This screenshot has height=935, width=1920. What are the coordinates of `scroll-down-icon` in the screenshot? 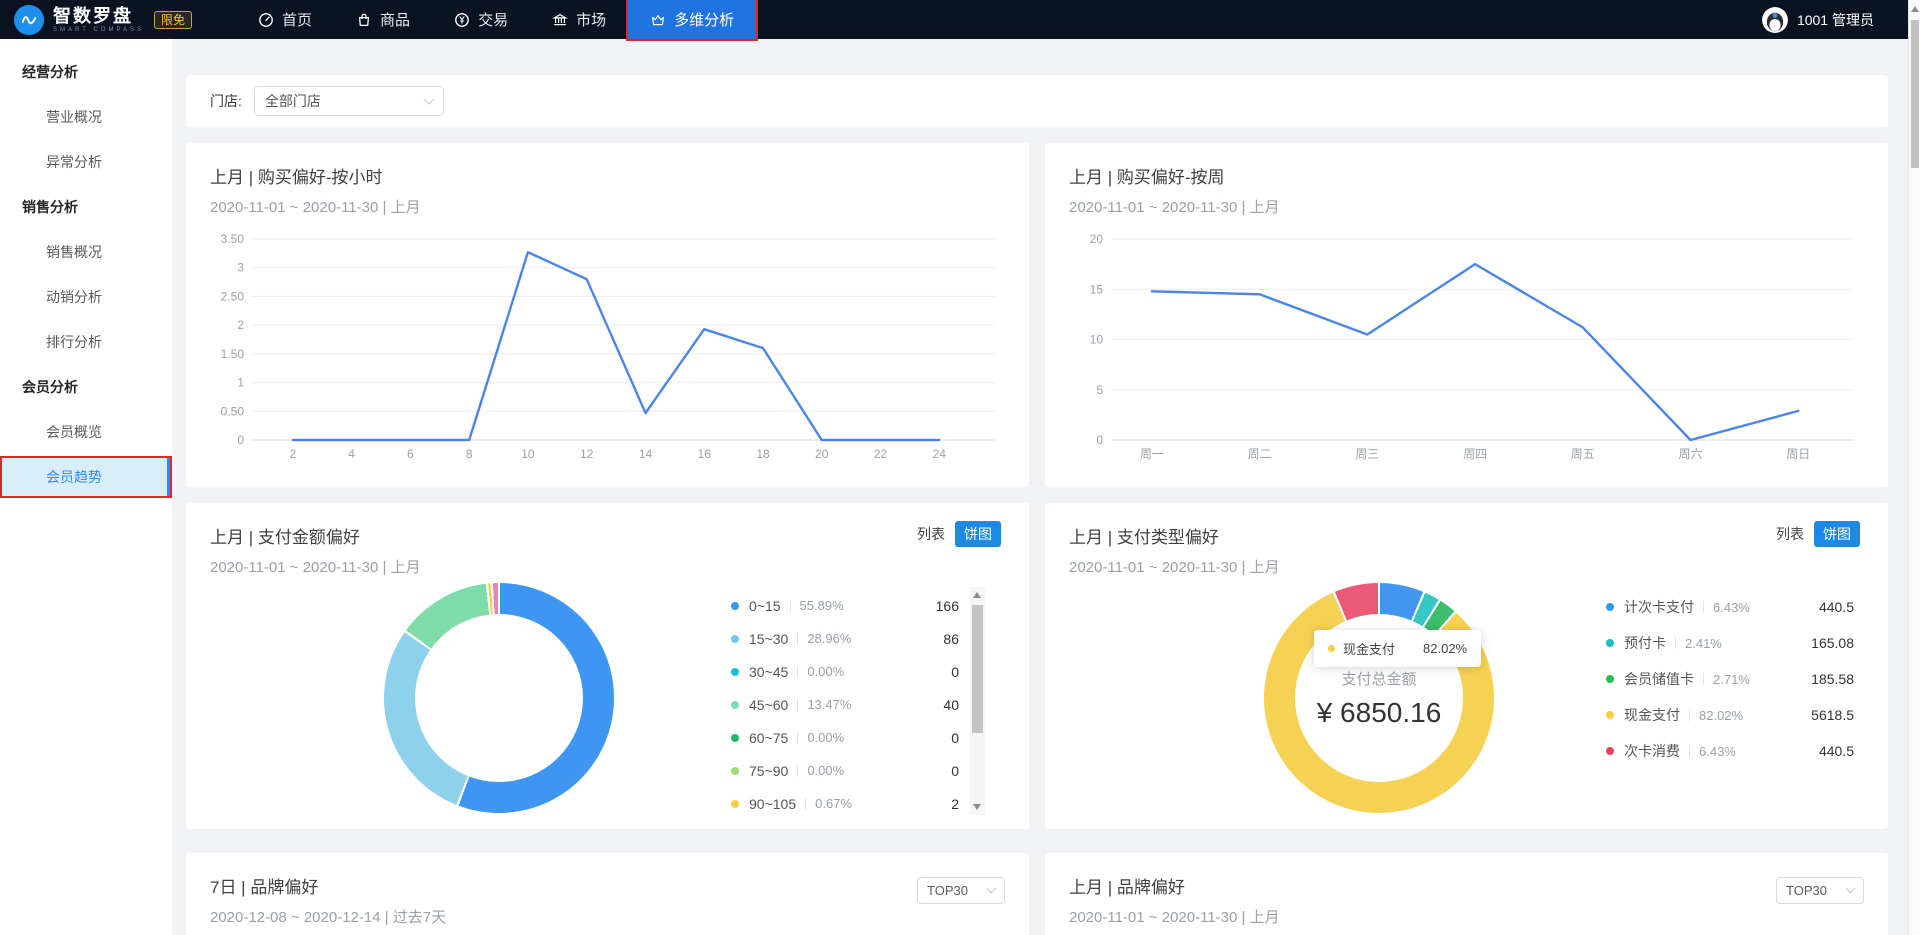 It's located at (977, 807).